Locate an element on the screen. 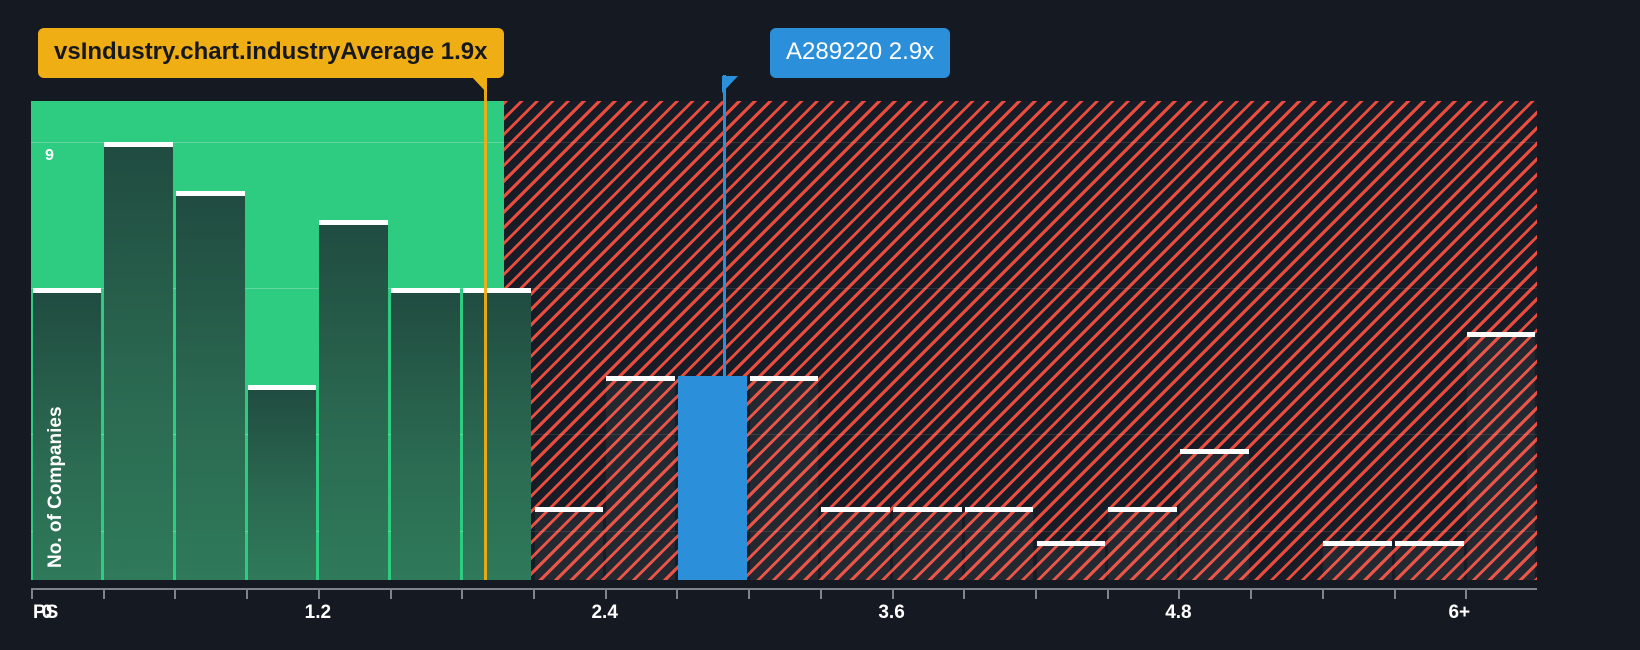  x-axis-label: 2.4 is located at coordinates (604, 612).